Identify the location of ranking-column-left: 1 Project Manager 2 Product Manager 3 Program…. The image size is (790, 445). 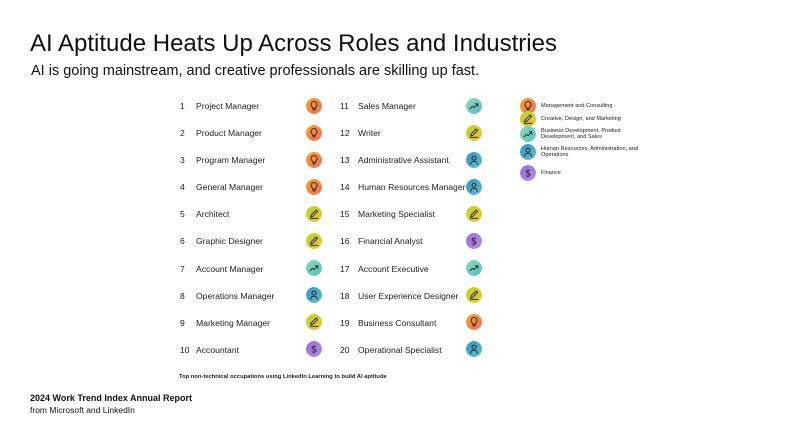
(253, 228).